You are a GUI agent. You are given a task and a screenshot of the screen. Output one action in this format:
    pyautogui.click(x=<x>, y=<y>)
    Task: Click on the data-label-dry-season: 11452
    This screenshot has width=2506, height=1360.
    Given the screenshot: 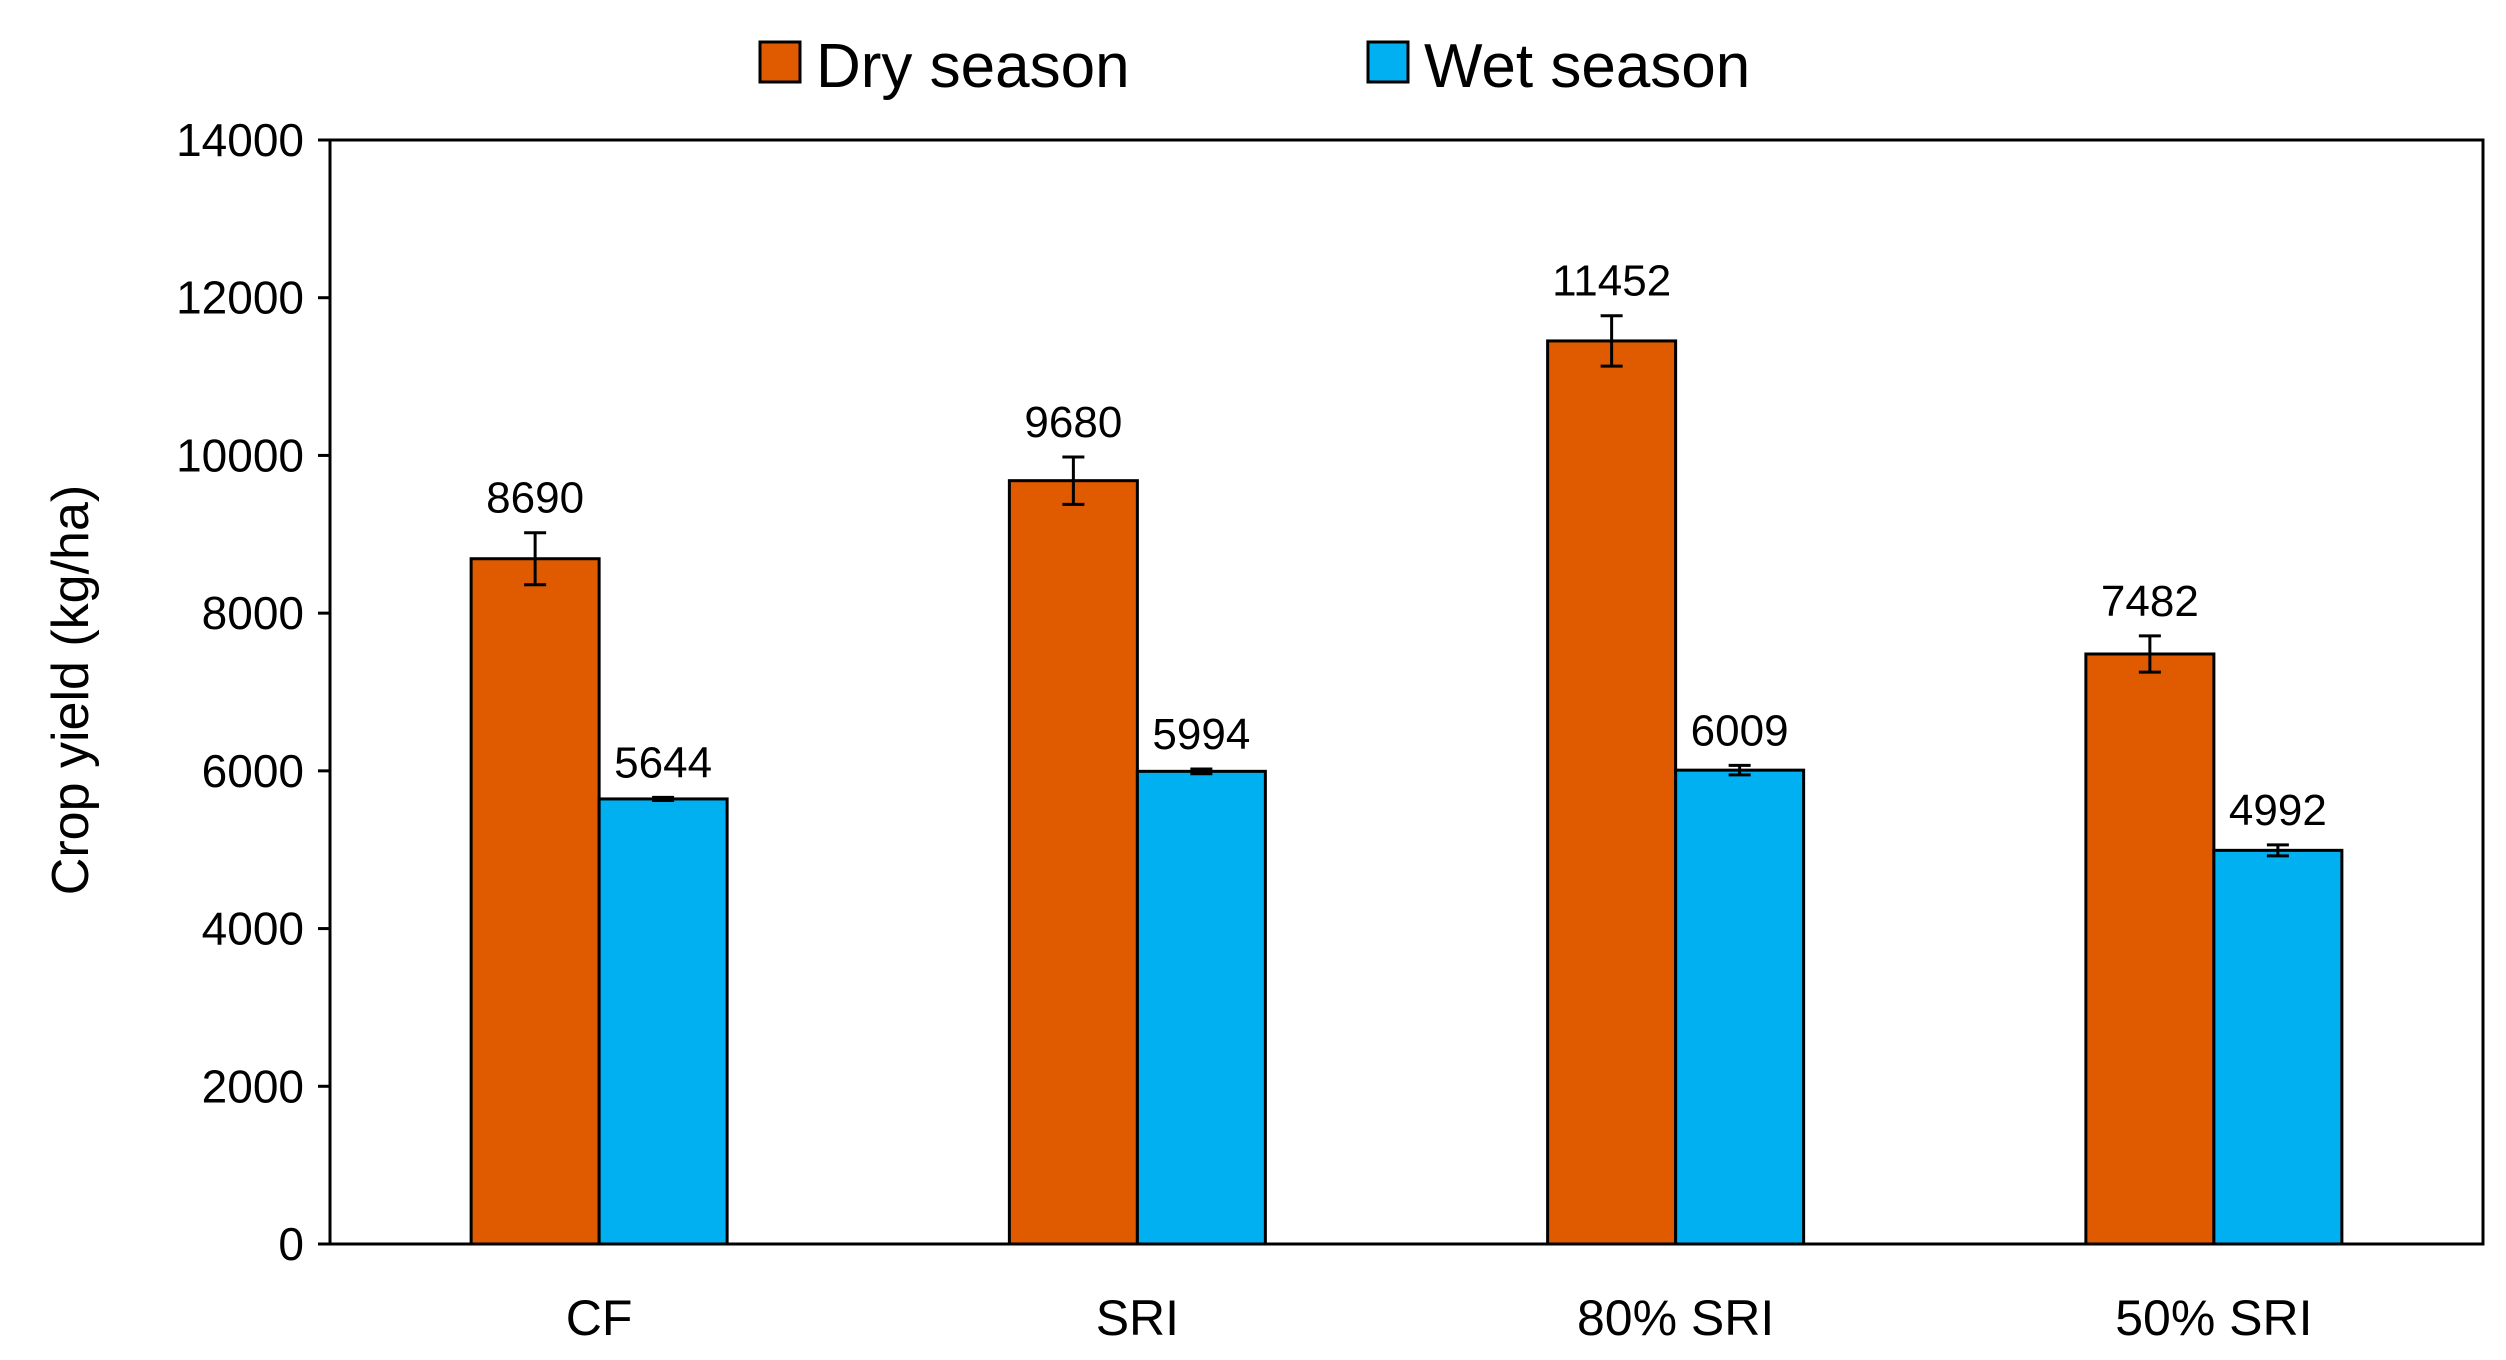 What is the action you would take?
    pyautogui.click(x=1611, y=281)
    